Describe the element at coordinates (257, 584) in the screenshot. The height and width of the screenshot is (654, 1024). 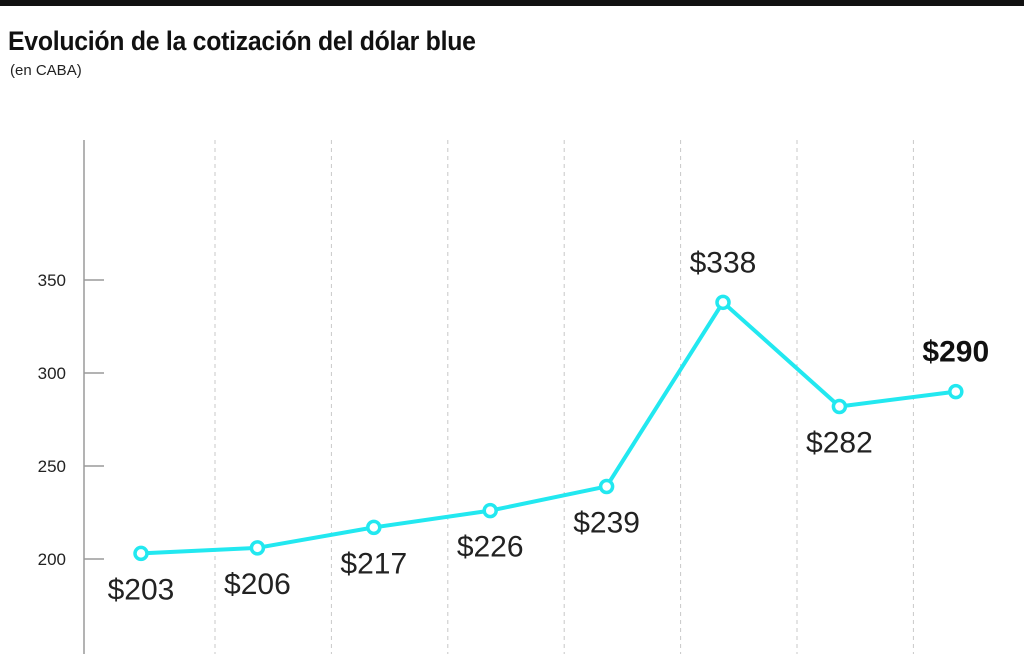
I see `data-label: $206` at that location.